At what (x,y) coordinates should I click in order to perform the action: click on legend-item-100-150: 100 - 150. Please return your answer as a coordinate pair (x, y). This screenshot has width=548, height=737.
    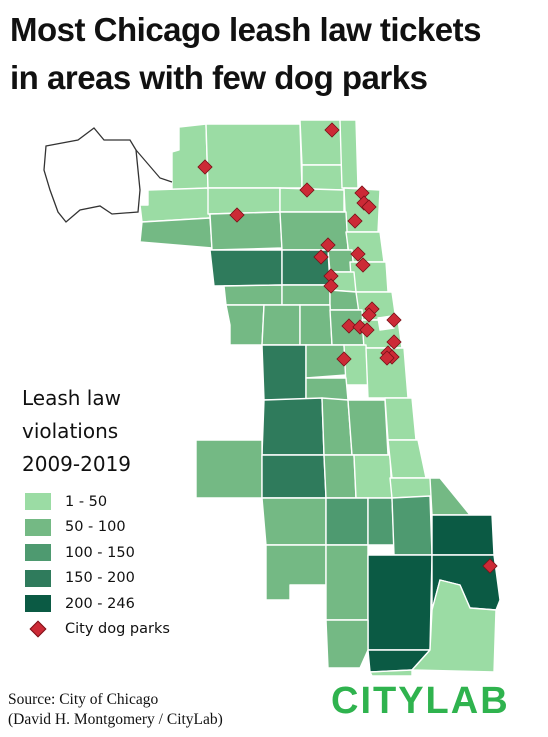
    Looking at the image, I should click on (122, 553).